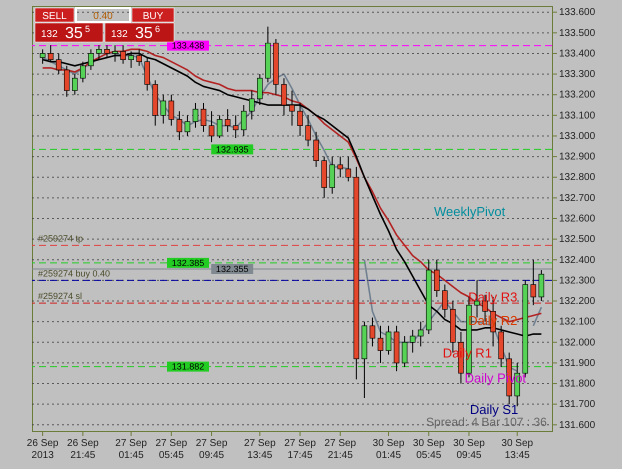 This screenshot has height=469, width=625. Describe the element at coordinates (577, 240) in the screenshot. I see `y-tick-label: 132.500` at that location.